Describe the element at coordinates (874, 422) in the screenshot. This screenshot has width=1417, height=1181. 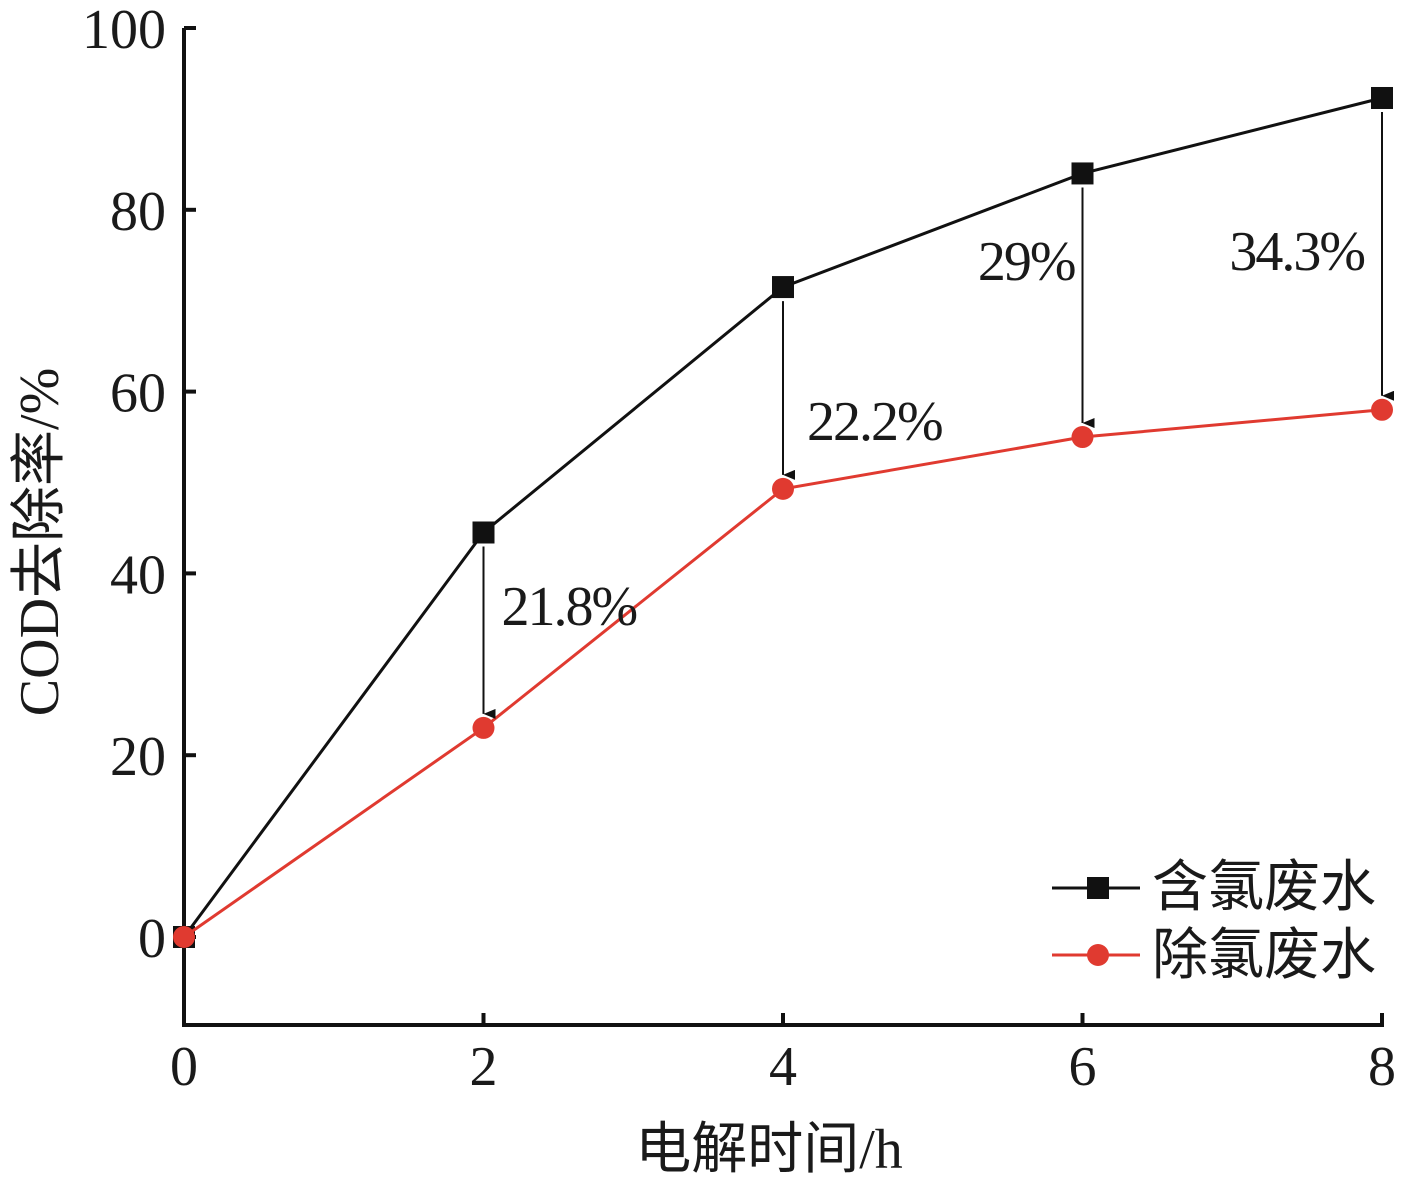
I see `difference-label: 22.2%` at that location.